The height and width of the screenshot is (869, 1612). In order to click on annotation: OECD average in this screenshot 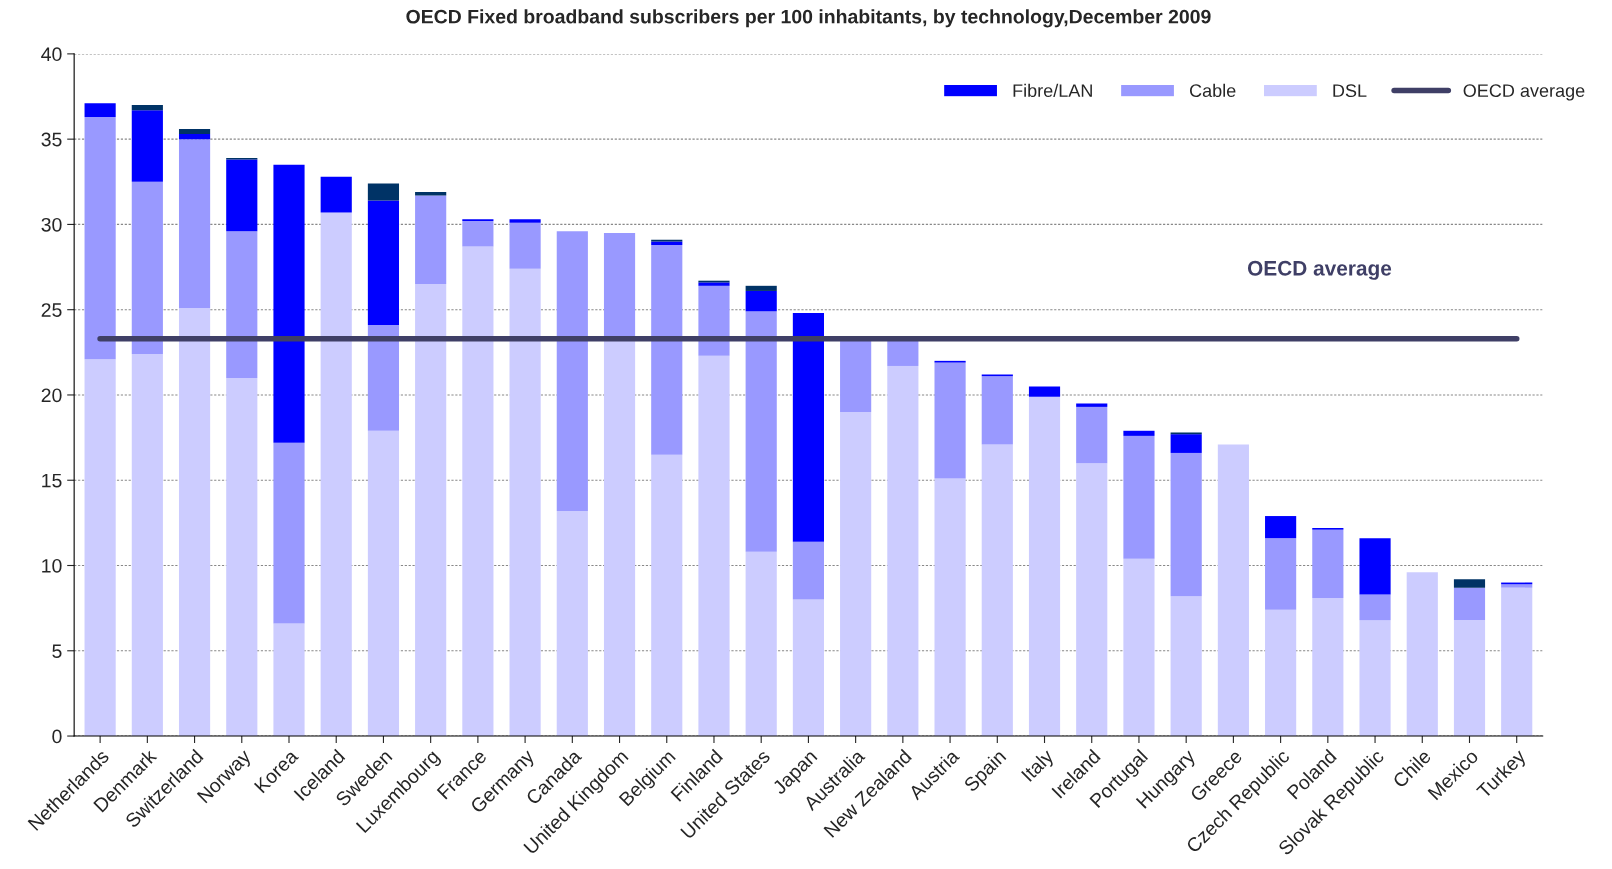, I will do `click(1319, 270)`.